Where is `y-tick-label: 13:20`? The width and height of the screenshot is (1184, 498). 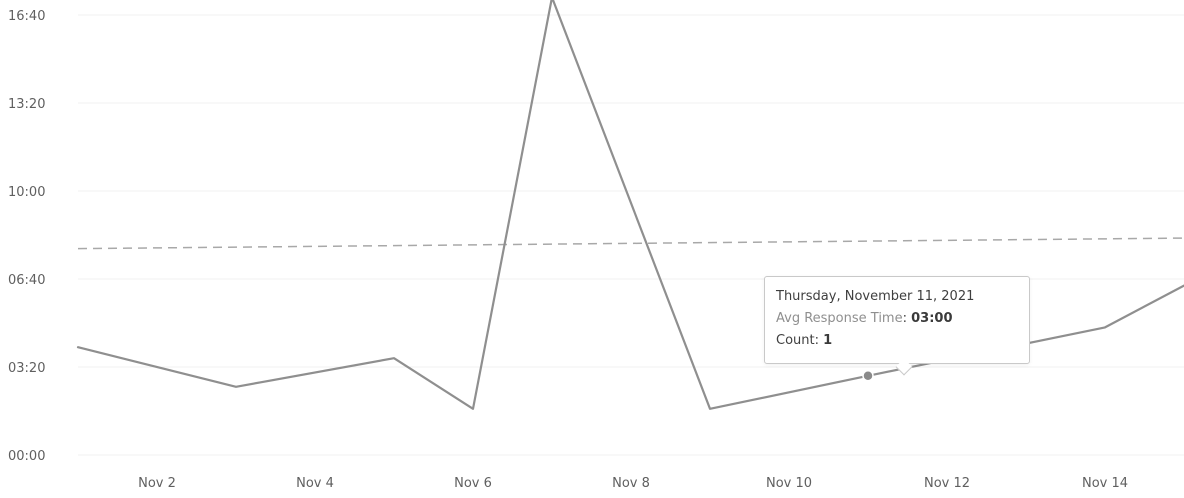
y-tick-label: 13:20 is located at coordinates (26, 104).